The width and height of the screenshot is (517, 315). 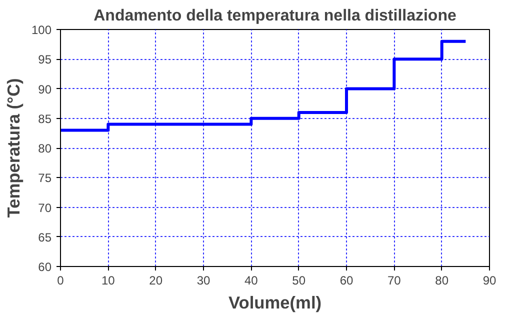 What do you see at coordinates (275, 302) in the screenshot?
I see `x-axis-title: Volume(ml)` at bounding box center [275, 302].